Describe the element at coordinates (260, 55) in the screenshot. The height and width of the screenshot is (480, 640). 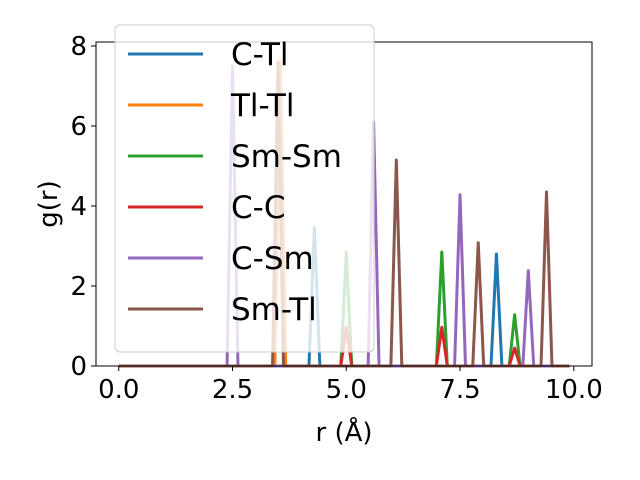
I see `legend-label: C-Tl` at that location.